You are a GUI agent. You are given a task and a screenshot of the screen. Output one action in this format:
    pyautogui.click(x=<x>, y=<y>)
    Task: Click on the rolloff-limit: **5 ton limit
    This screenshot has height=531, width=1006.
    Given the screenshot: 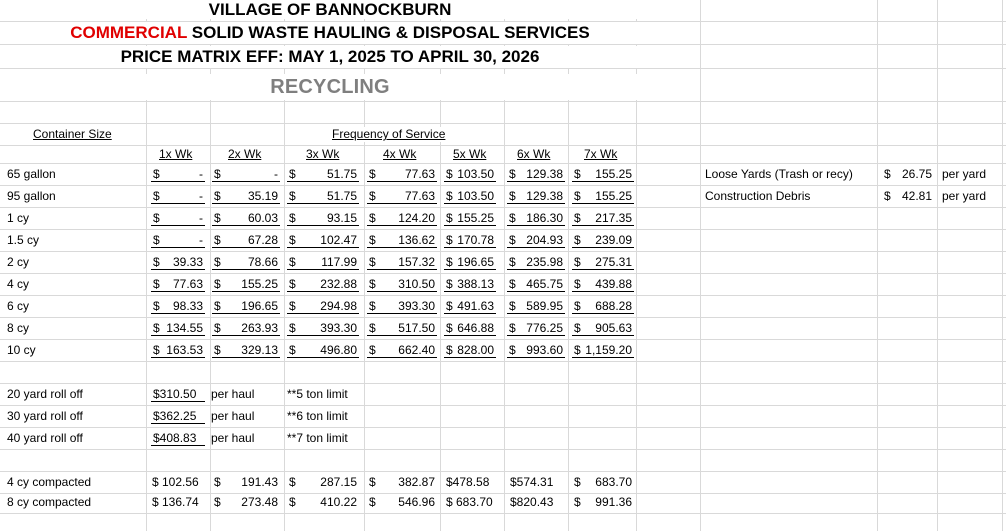 What is the action you would take?
    pyautogui.click(x=317, y=394)
    